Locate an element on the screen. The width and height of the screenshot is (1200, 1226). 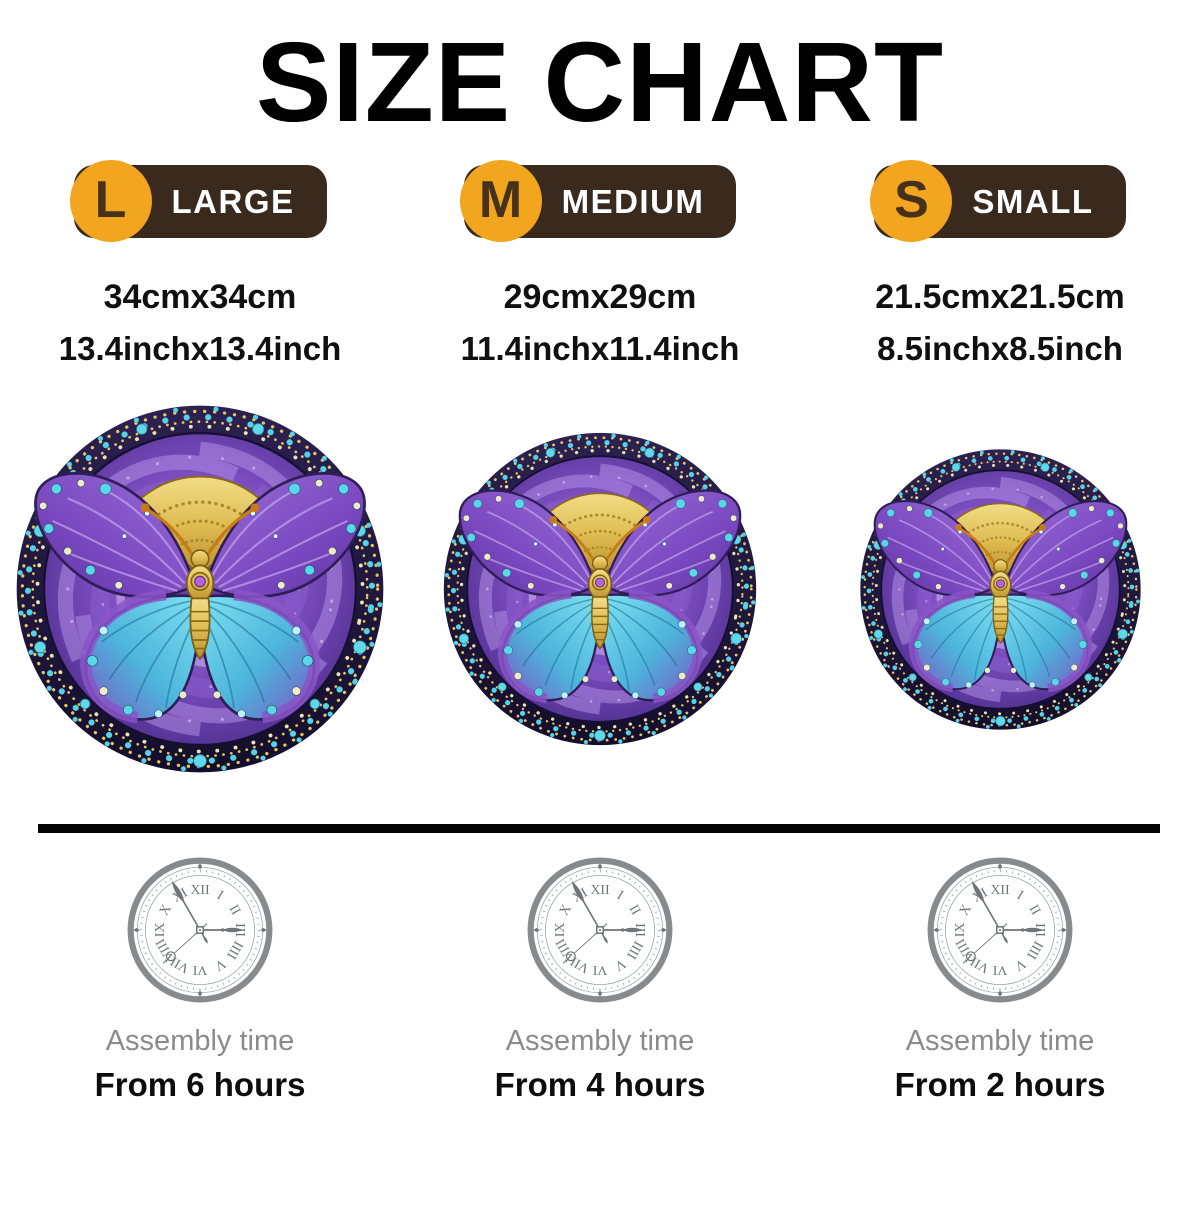
size-badge-small: S SMALL is located at coordinates (998, 201).